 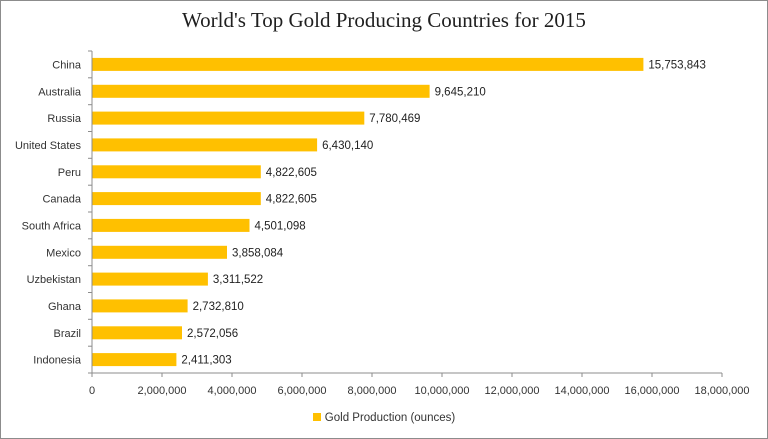 I want to click on x-tick-label: 12,000,000, so click(x=511, y=391).